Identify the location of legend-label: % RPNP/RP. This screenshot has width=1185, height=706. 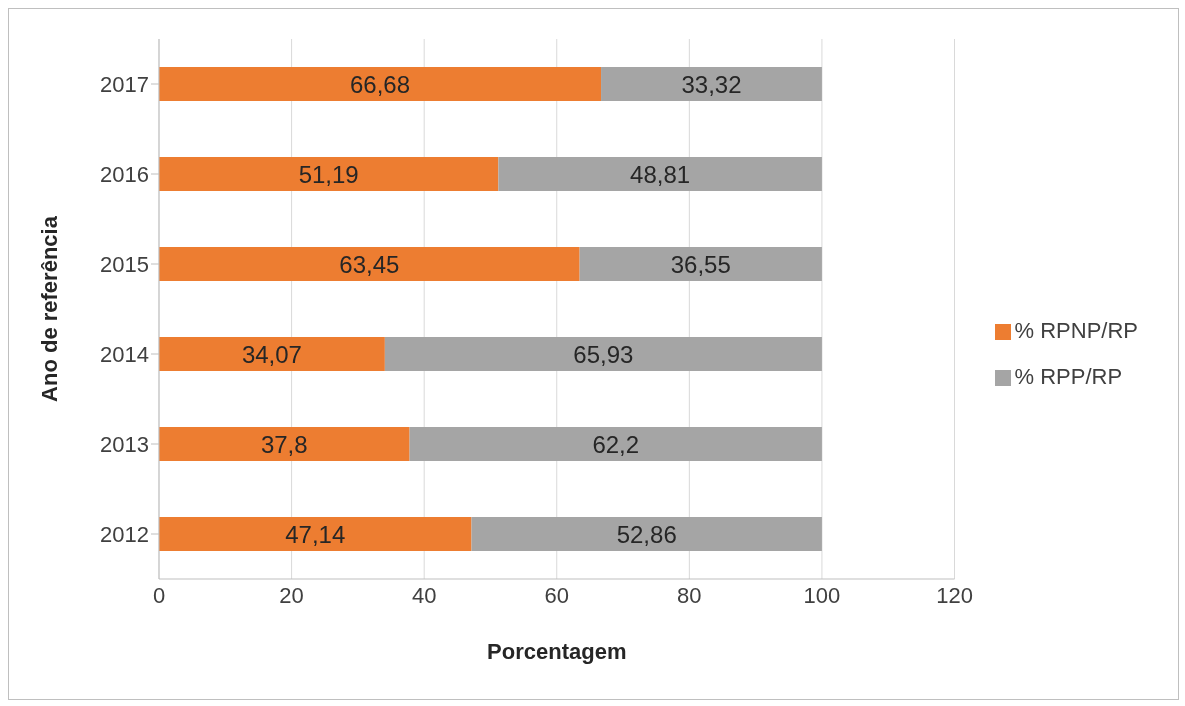
(1076, 330).